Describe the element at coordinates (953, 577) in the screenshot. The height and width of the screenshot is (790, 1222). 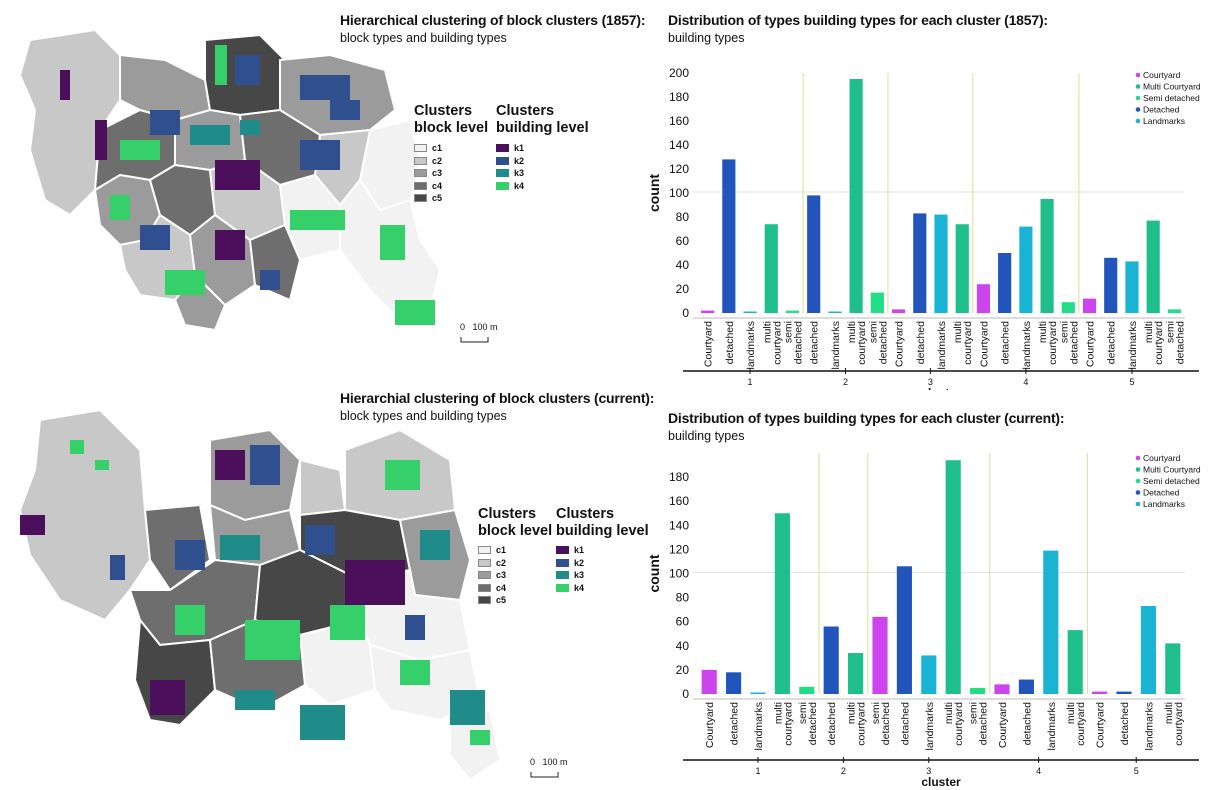
I see `bar-cluster3-multi-courtyard` at that location.